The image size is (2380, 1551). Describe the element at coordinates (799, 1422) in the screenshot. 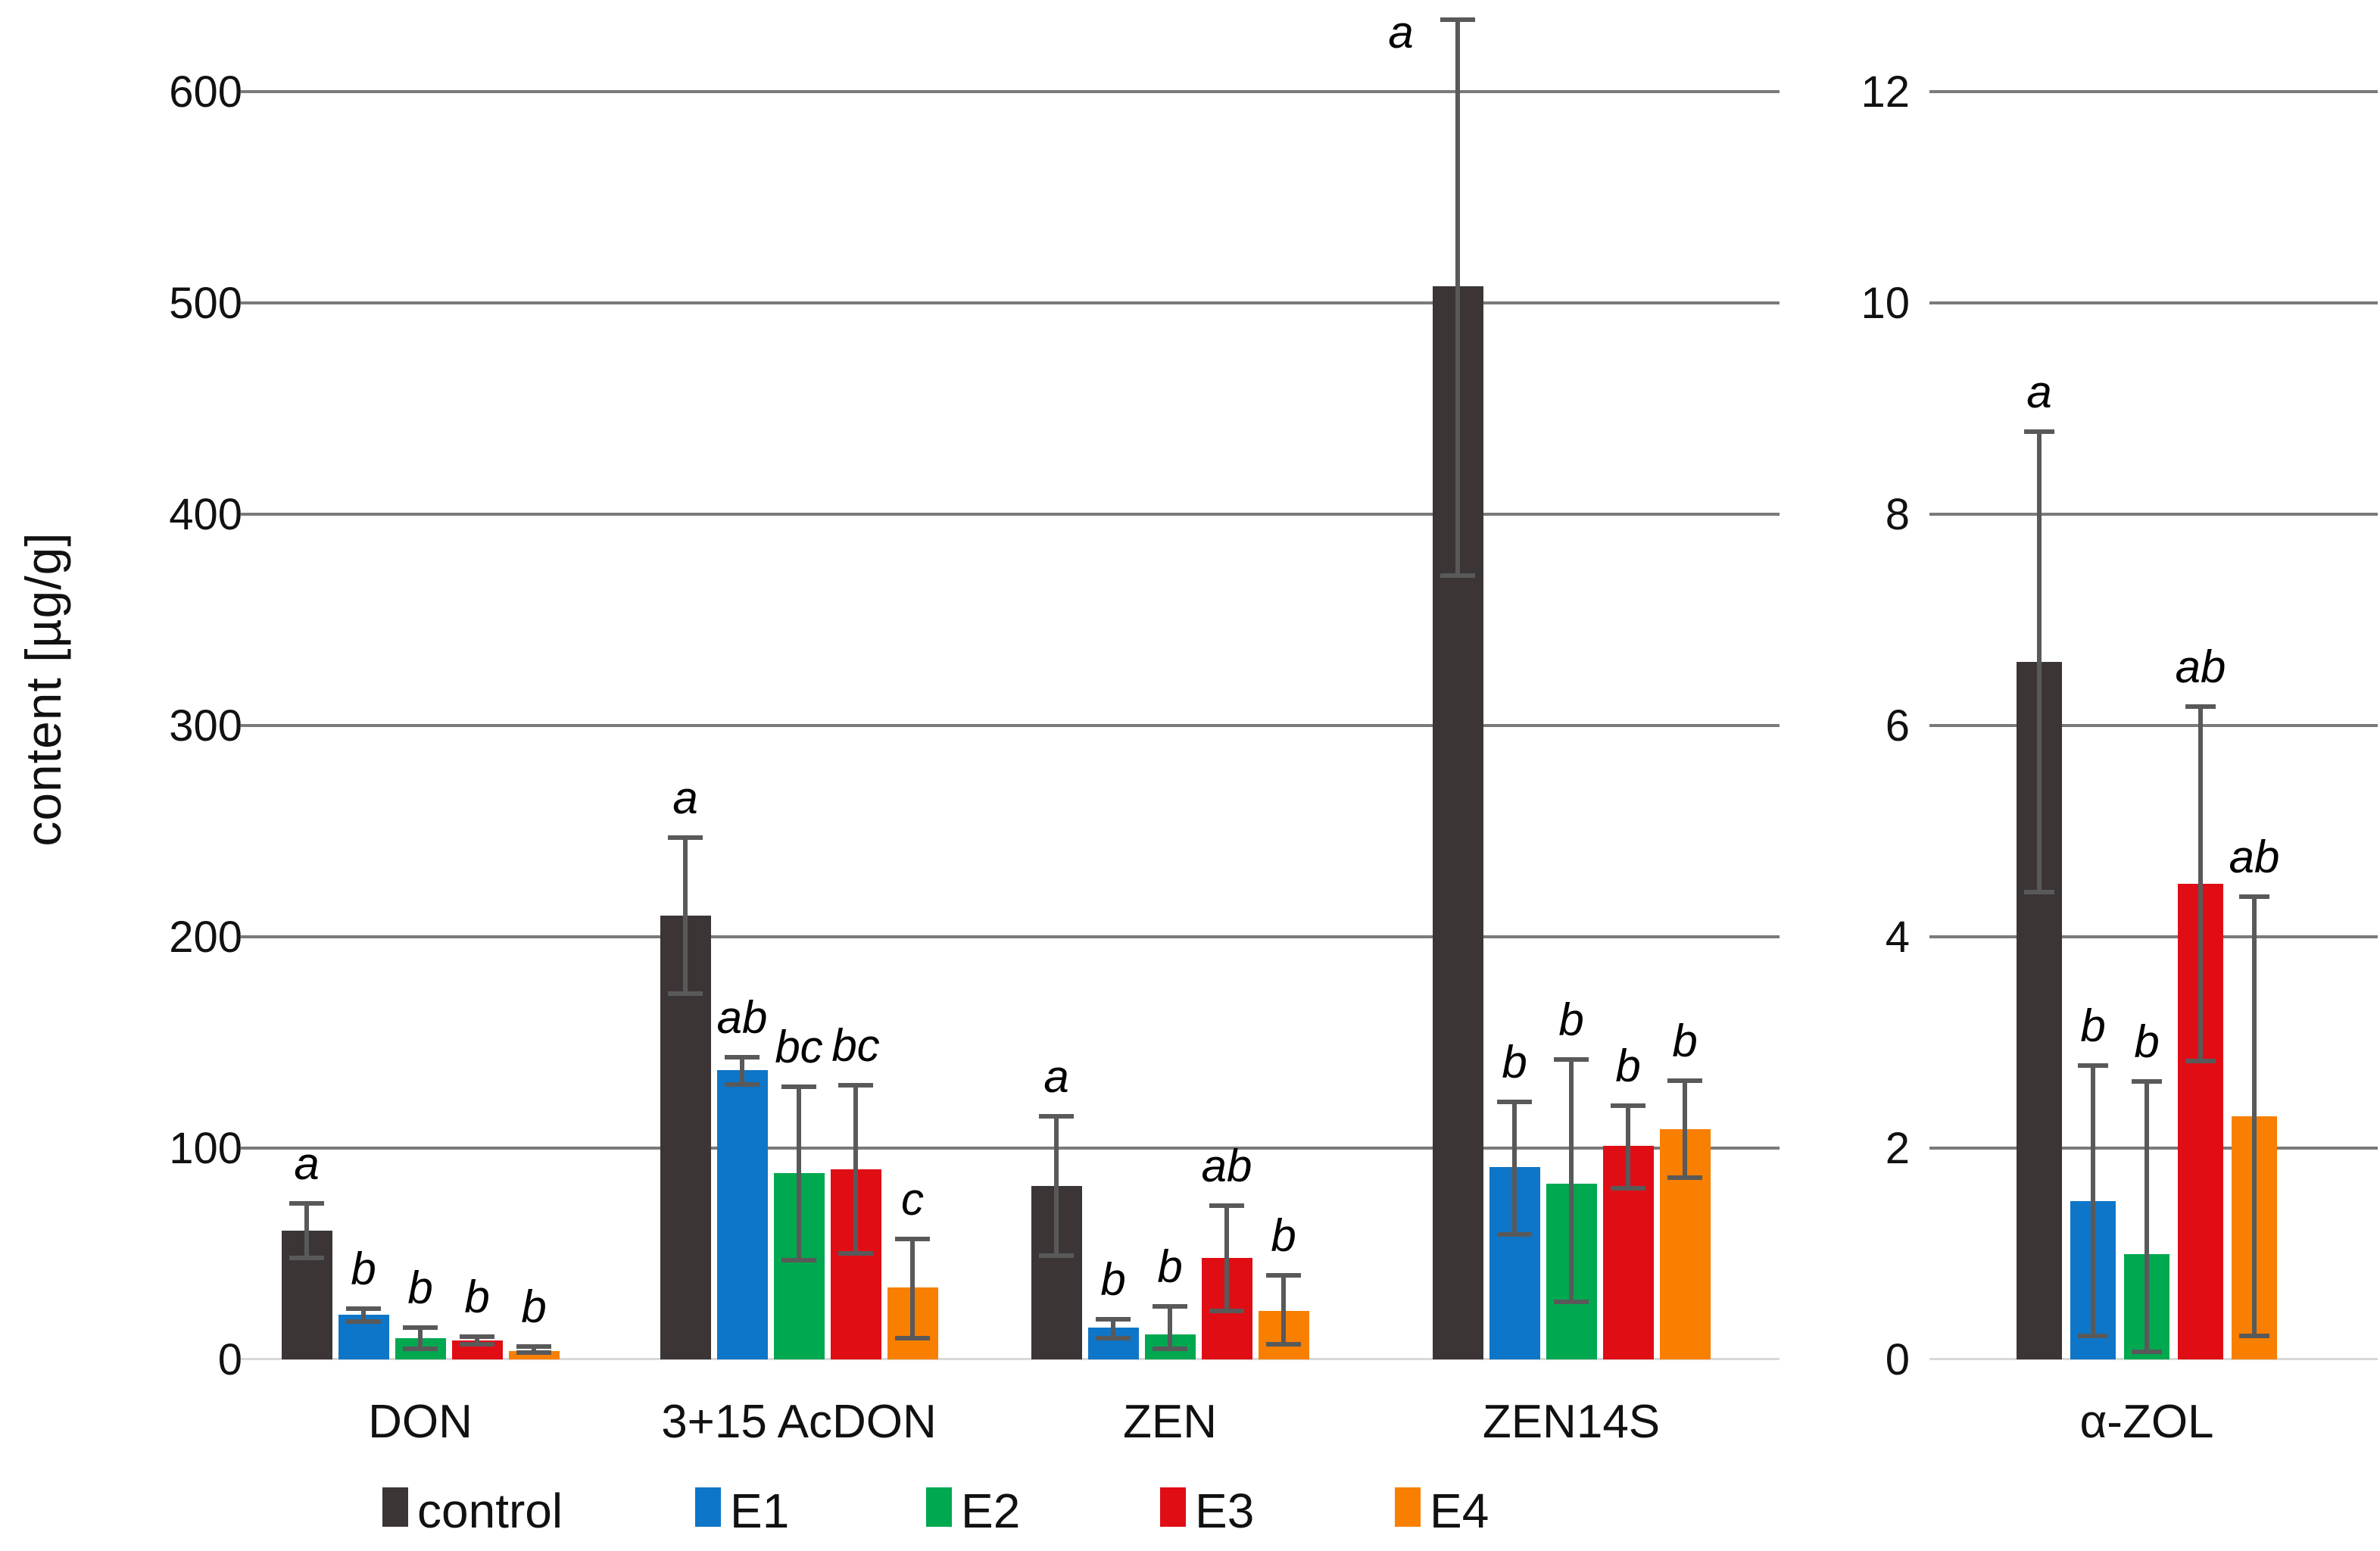

I see `category-label: 3+15 AcDON` at that location.